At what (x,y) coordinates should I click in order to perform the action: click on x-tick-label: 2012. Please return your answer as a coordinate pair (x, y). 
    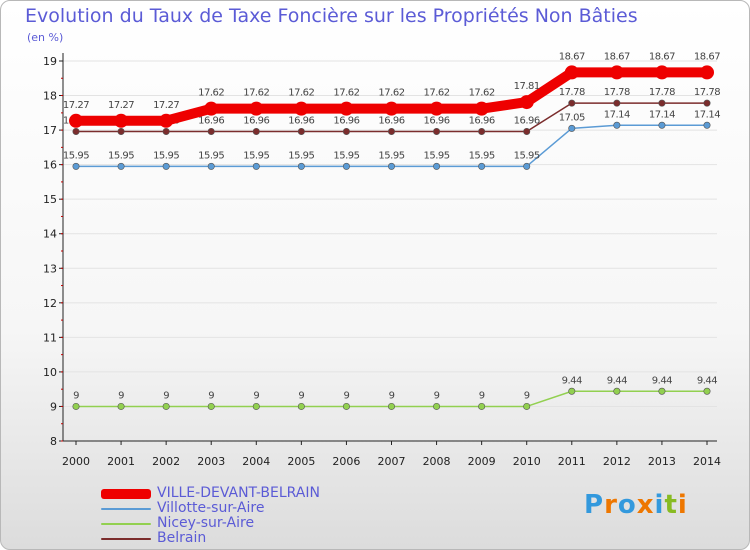
    Looking at the image, I should click on (617, 461).